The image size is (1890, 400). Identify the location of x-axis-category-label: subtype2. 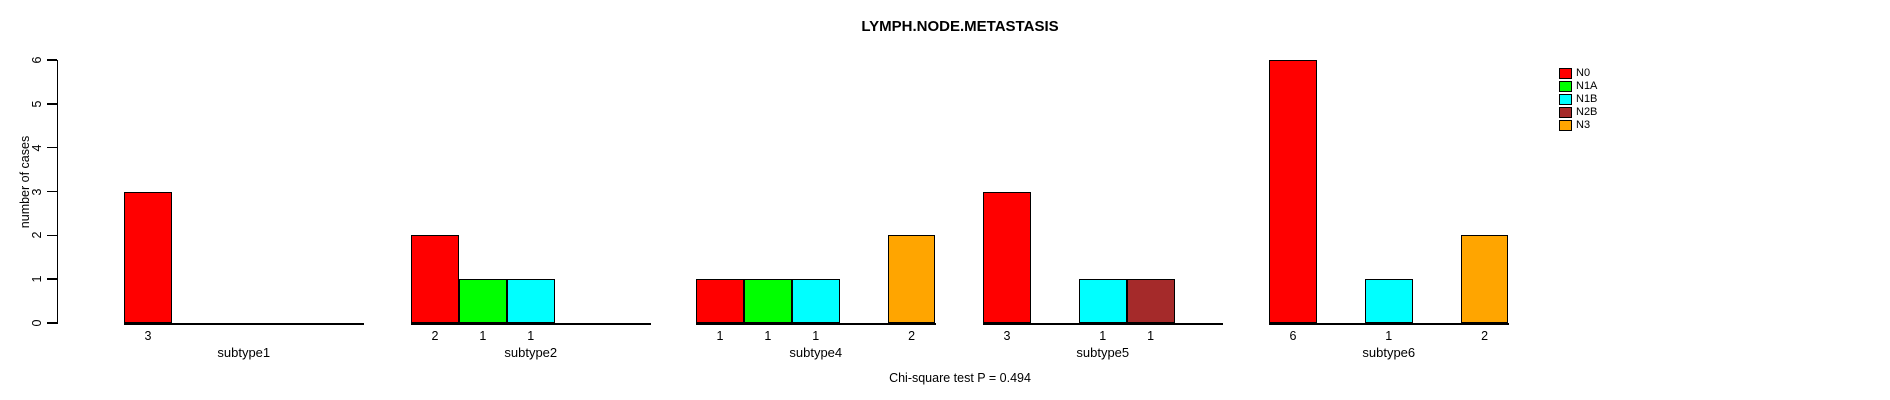
(531, 352).